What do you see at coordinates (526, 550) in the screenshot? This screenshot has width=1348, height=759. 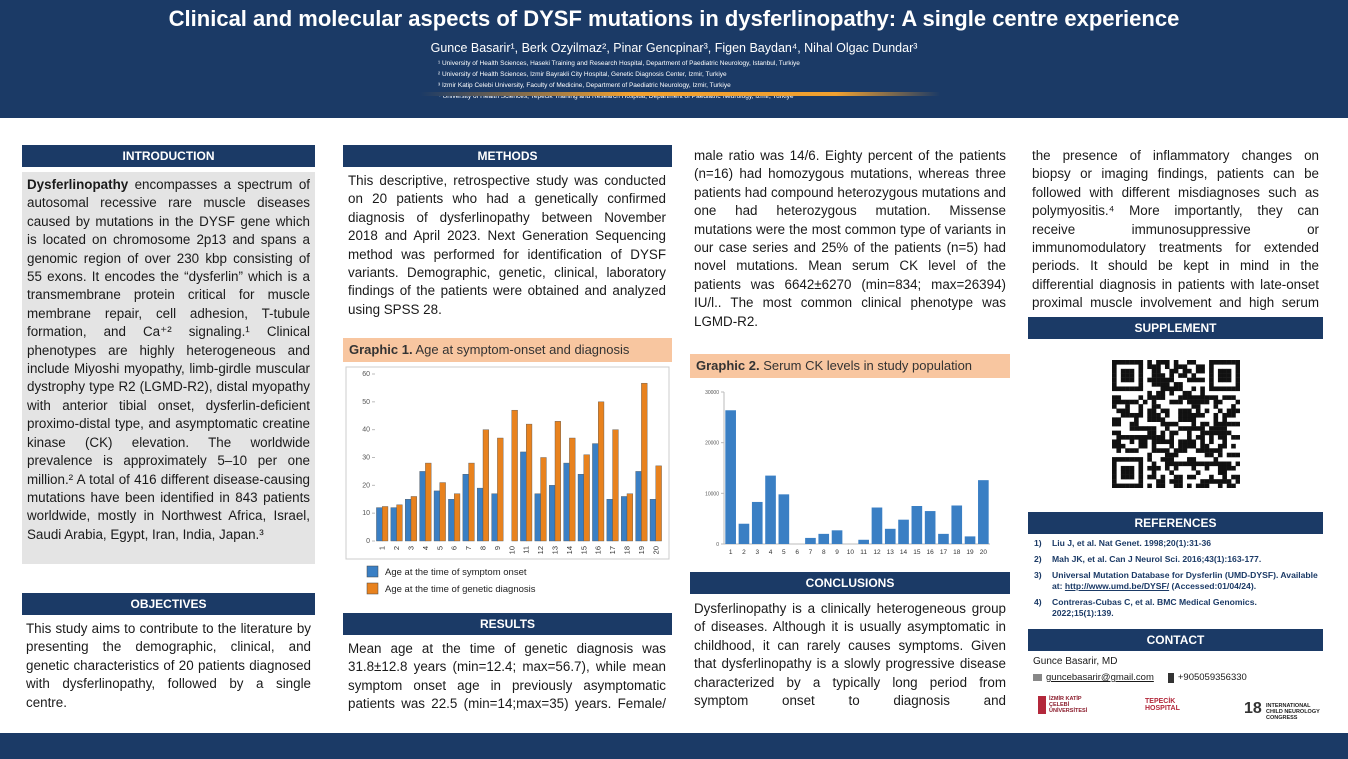 I see `x-tick-label: 11` at bounding box center [526, 550].